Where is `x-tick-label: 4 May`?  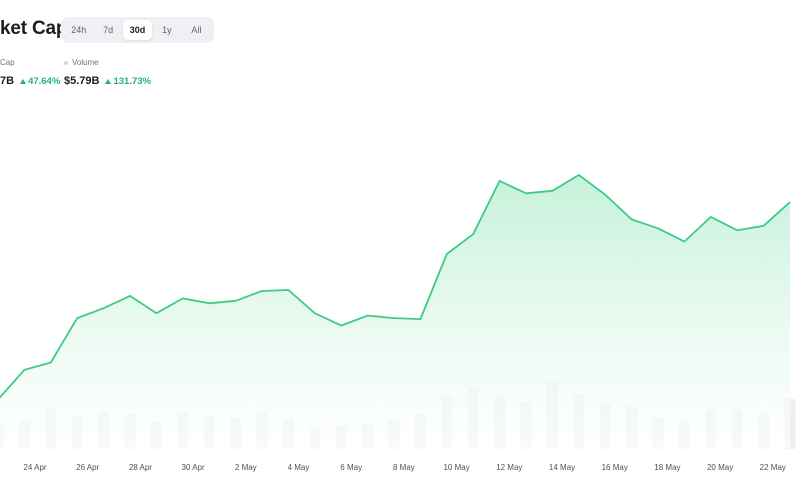 x-tick-label: 4 May is located at coordinates (299, 467).